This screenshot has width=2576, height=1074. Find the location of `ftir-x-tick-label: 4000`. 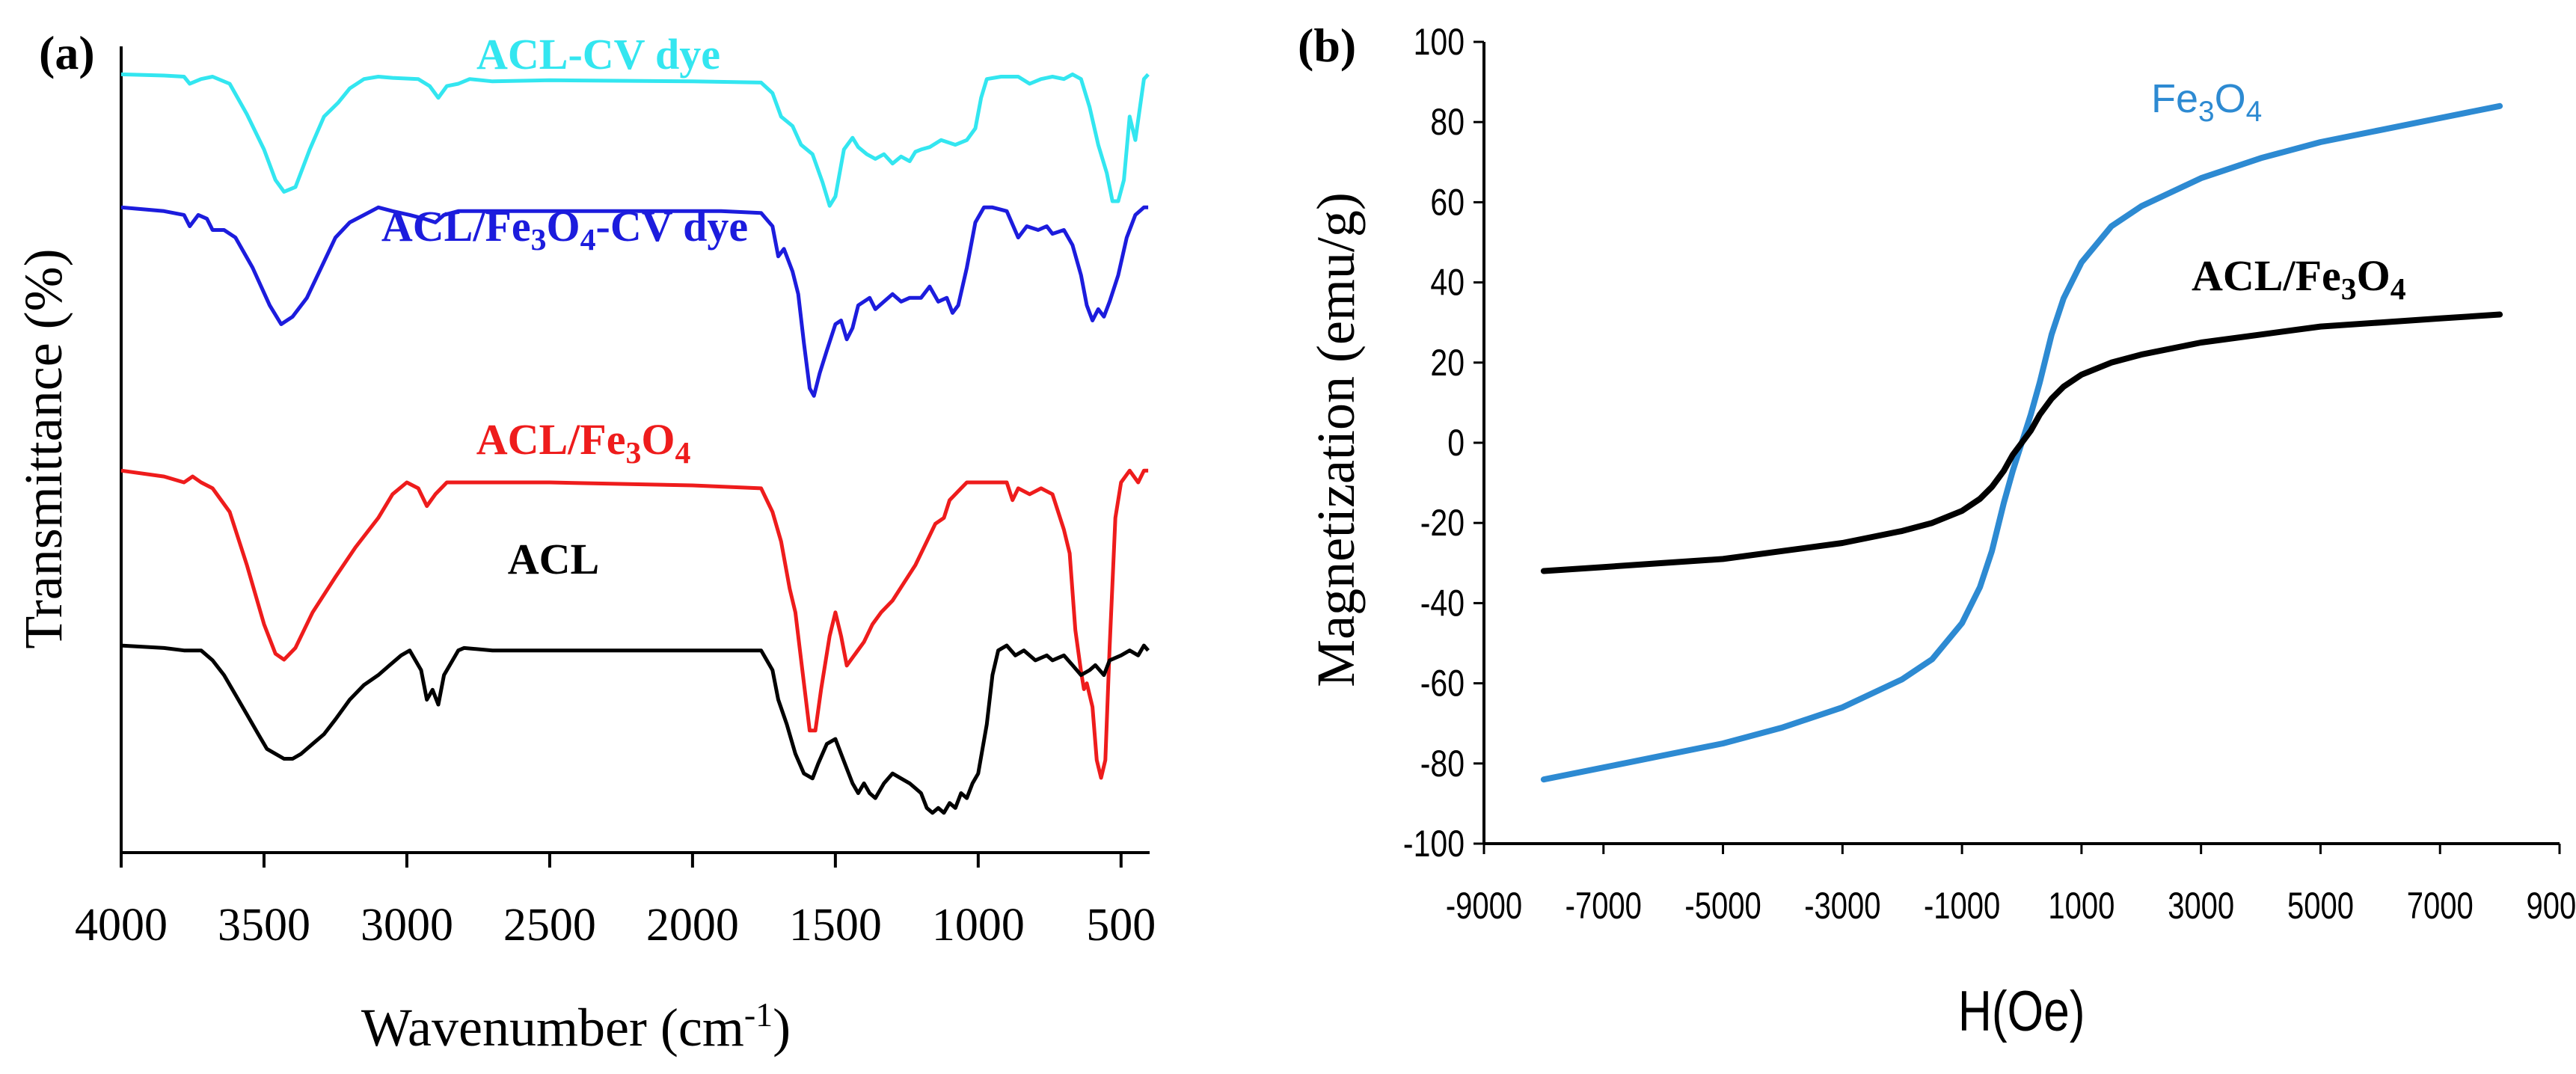

ftir-x-tick-label: 4000 is located at coordinates (121, 925).